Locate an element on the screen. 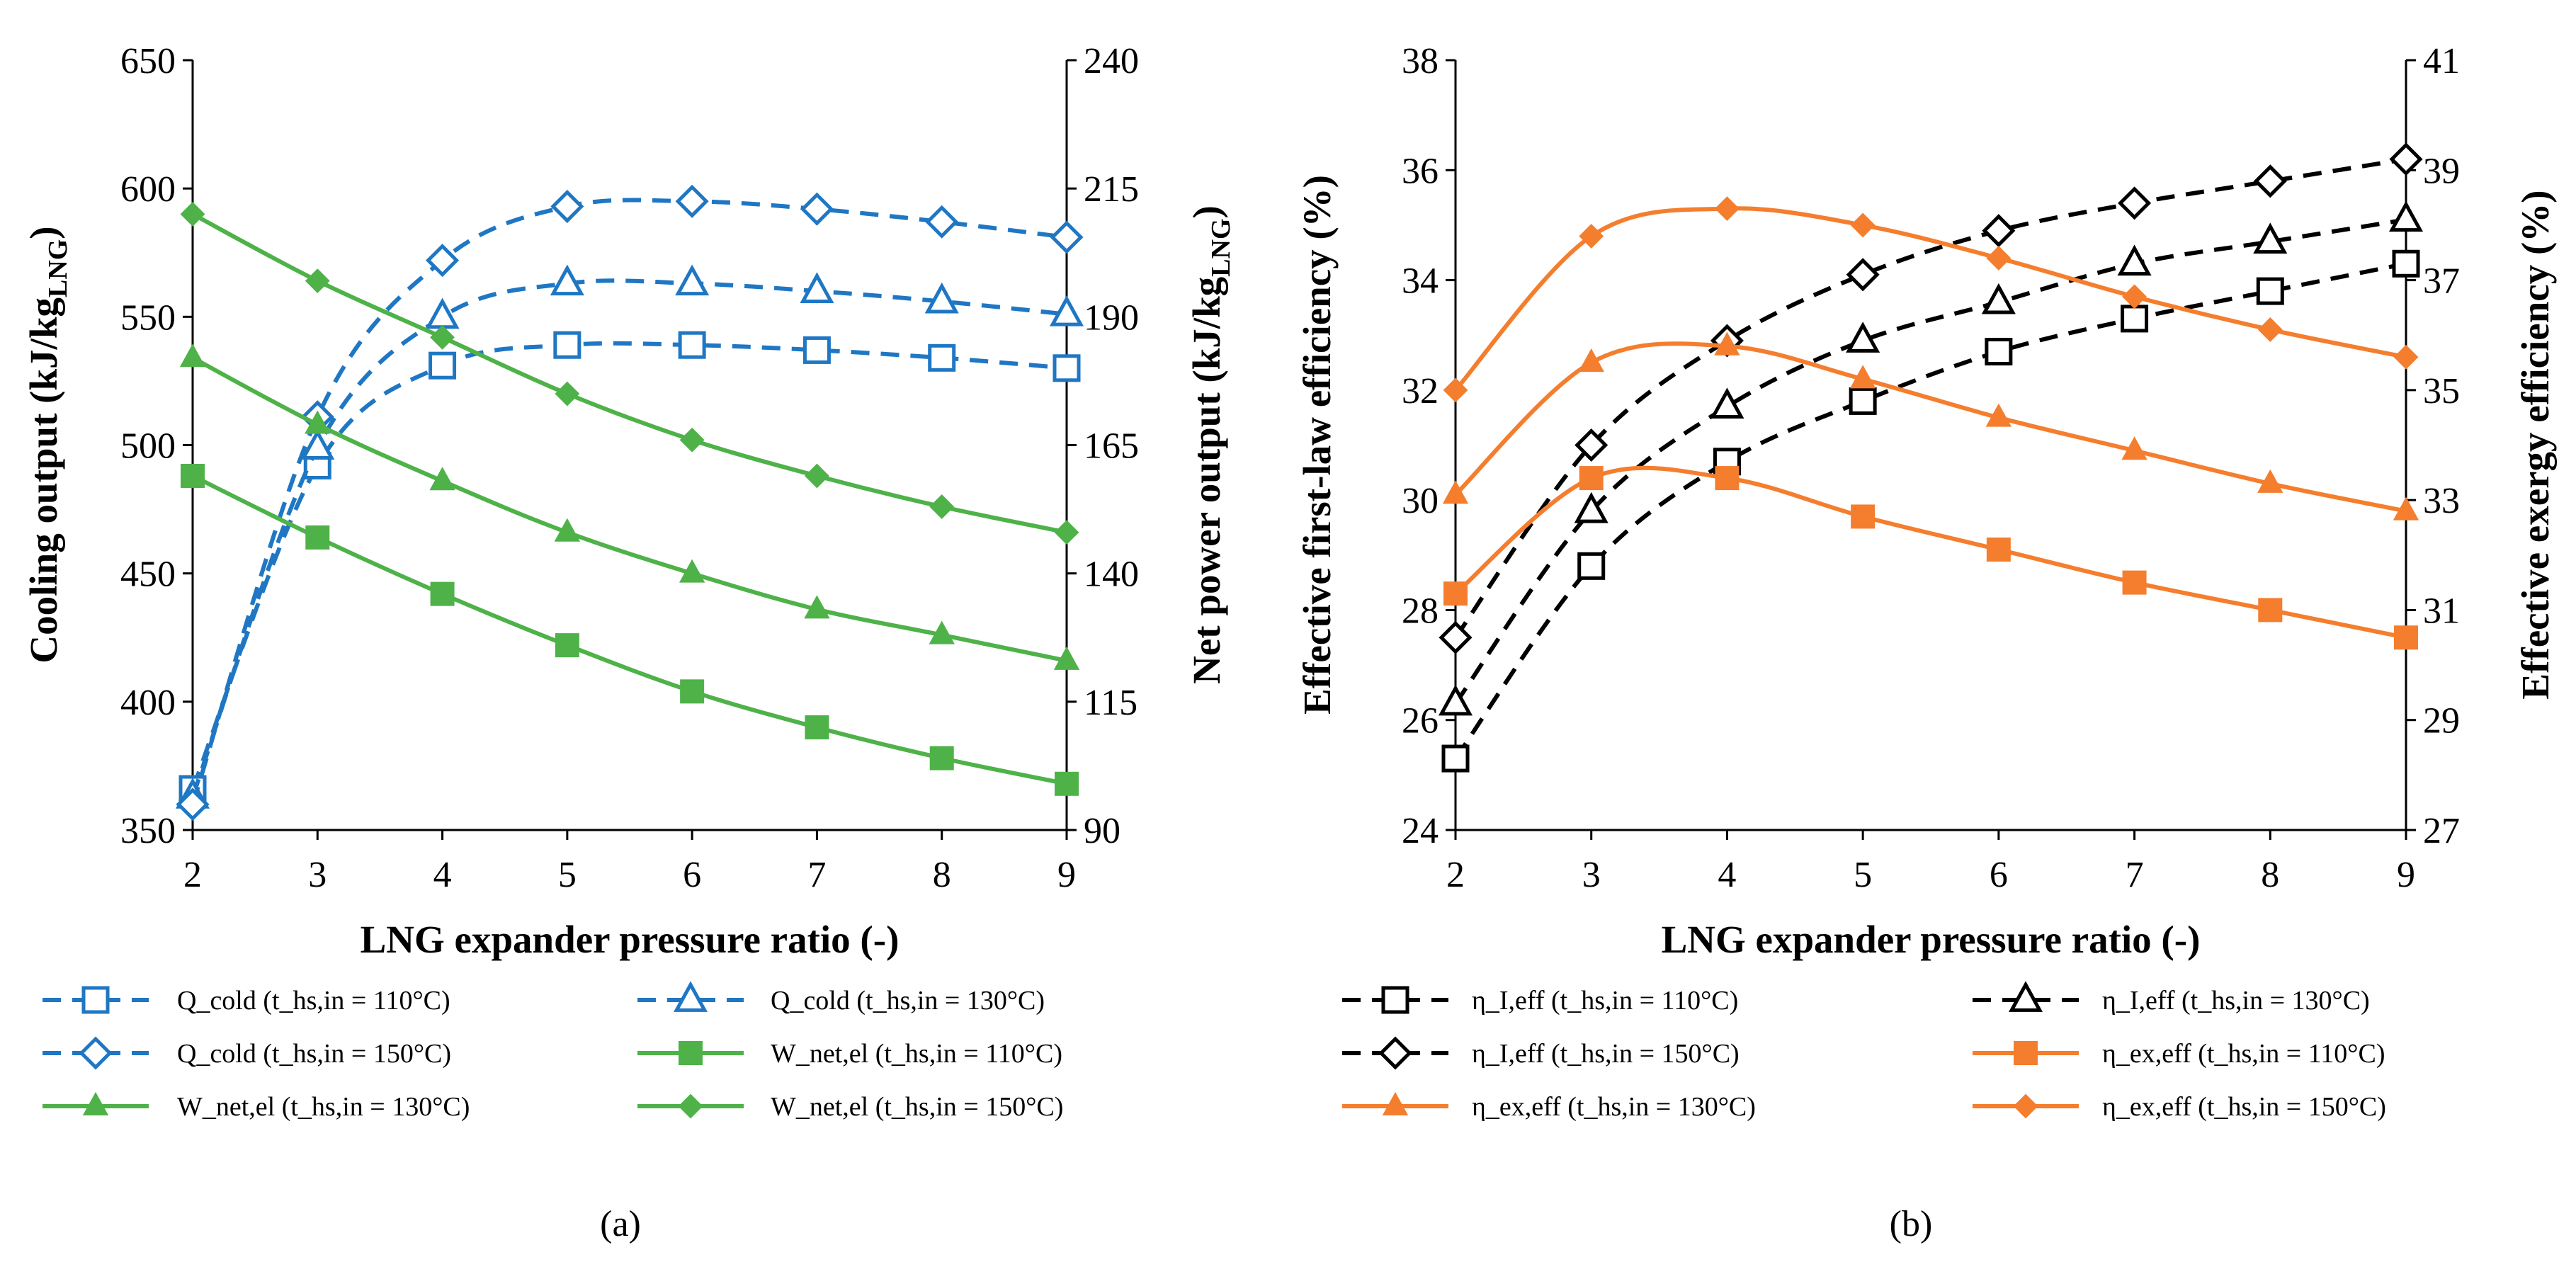 The height and width of the screenshot is (1262, 2576). y2-axis-label-close: ) is located at coordinates (1206, 212).